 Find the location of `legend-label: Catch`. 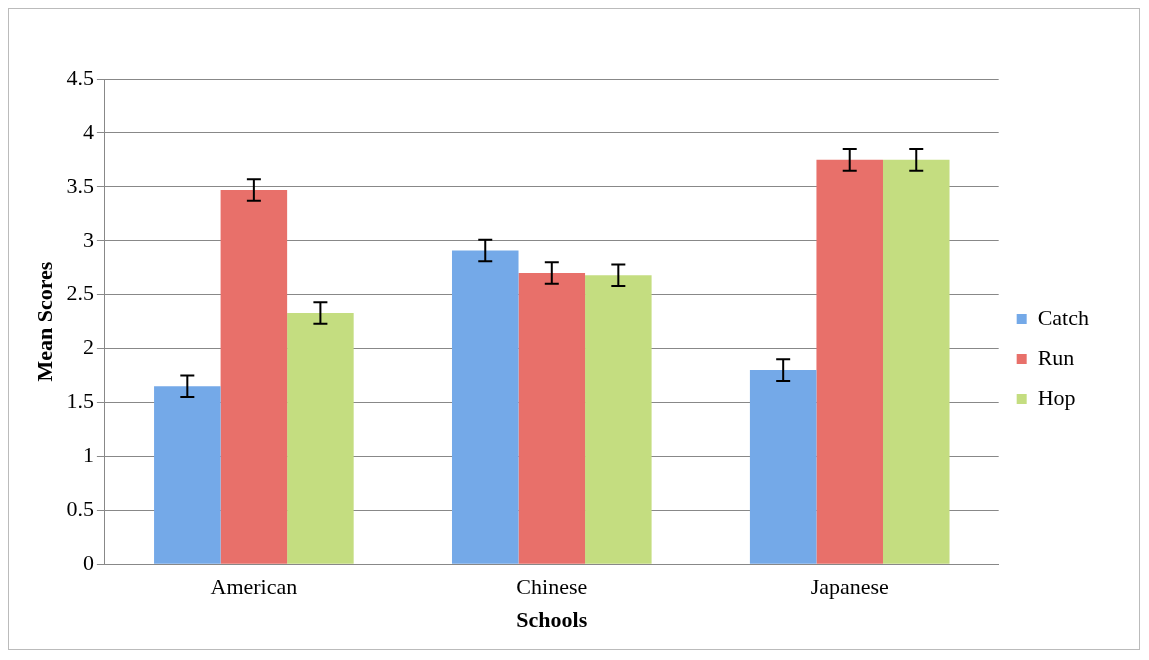

legend-label: Catch is located at coordinates (1063, 317).